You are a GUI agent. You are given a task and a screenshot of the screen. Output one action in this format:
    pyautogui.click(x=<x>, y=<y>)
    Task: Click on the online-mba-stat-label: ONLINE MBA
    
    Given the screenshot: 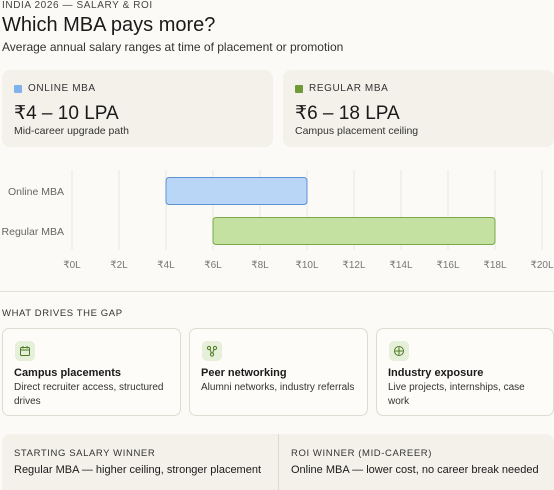 What is the action you would take?
    pyautogui.click(x=55, y=88)
    